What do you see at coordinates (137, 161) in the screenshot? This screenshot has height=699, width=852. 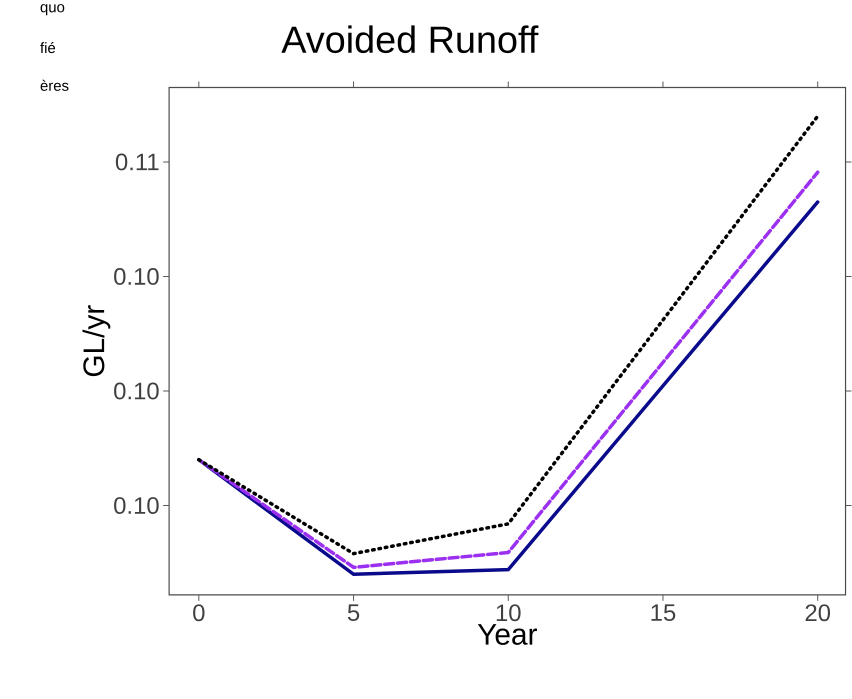 I see `y-tick-label: 0.11` at bounding box center [137, 161].